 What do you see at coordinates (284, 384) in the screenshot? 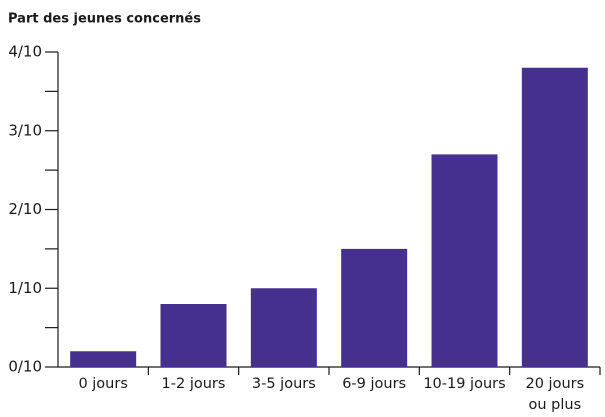
I see `x-tick-label: 3-5 jours` at bounding box center [284, 384].